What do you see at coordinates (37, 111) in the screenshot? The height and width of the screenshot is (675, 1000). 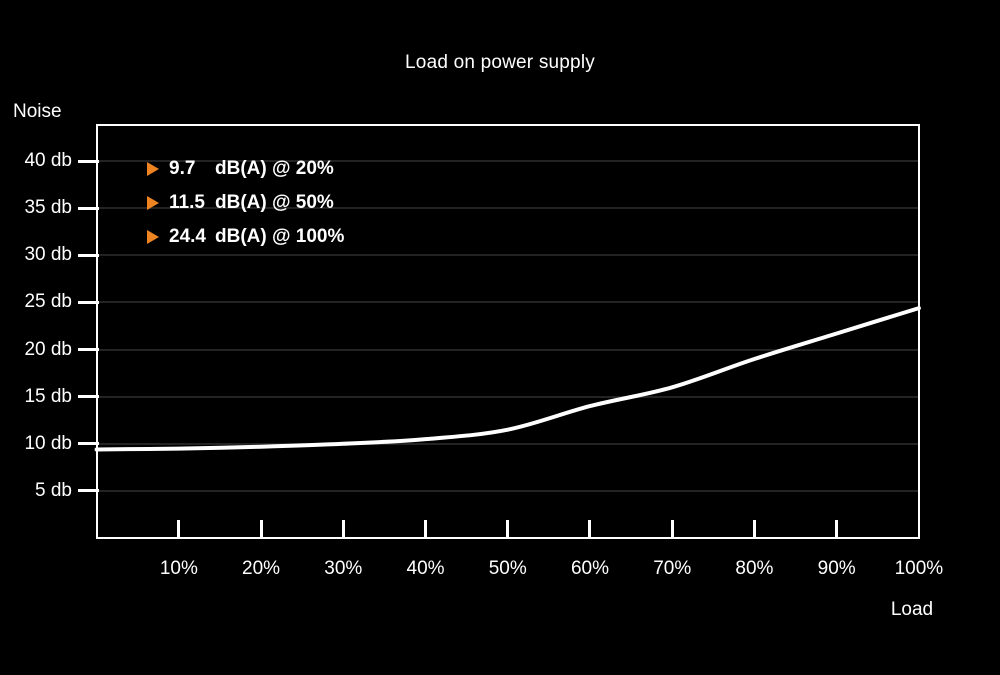 I see `y-axis-label: Noise` at bounding box center [37, 111].